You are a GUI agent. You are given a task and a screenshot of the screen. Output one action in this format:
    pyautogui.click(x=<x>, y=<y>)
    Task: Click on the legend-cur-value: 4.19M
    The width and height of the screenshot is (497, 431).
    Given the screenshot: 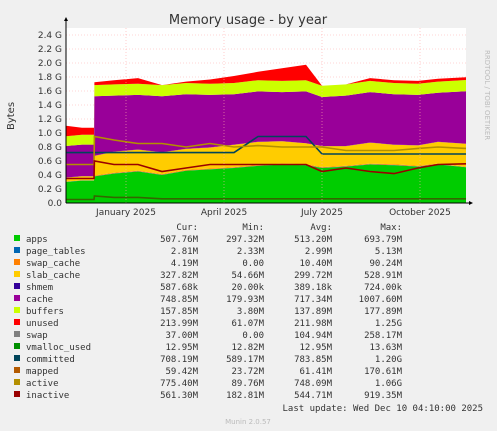 What is the action you would take?
    pyautogui.click(x=185, y=264)
    